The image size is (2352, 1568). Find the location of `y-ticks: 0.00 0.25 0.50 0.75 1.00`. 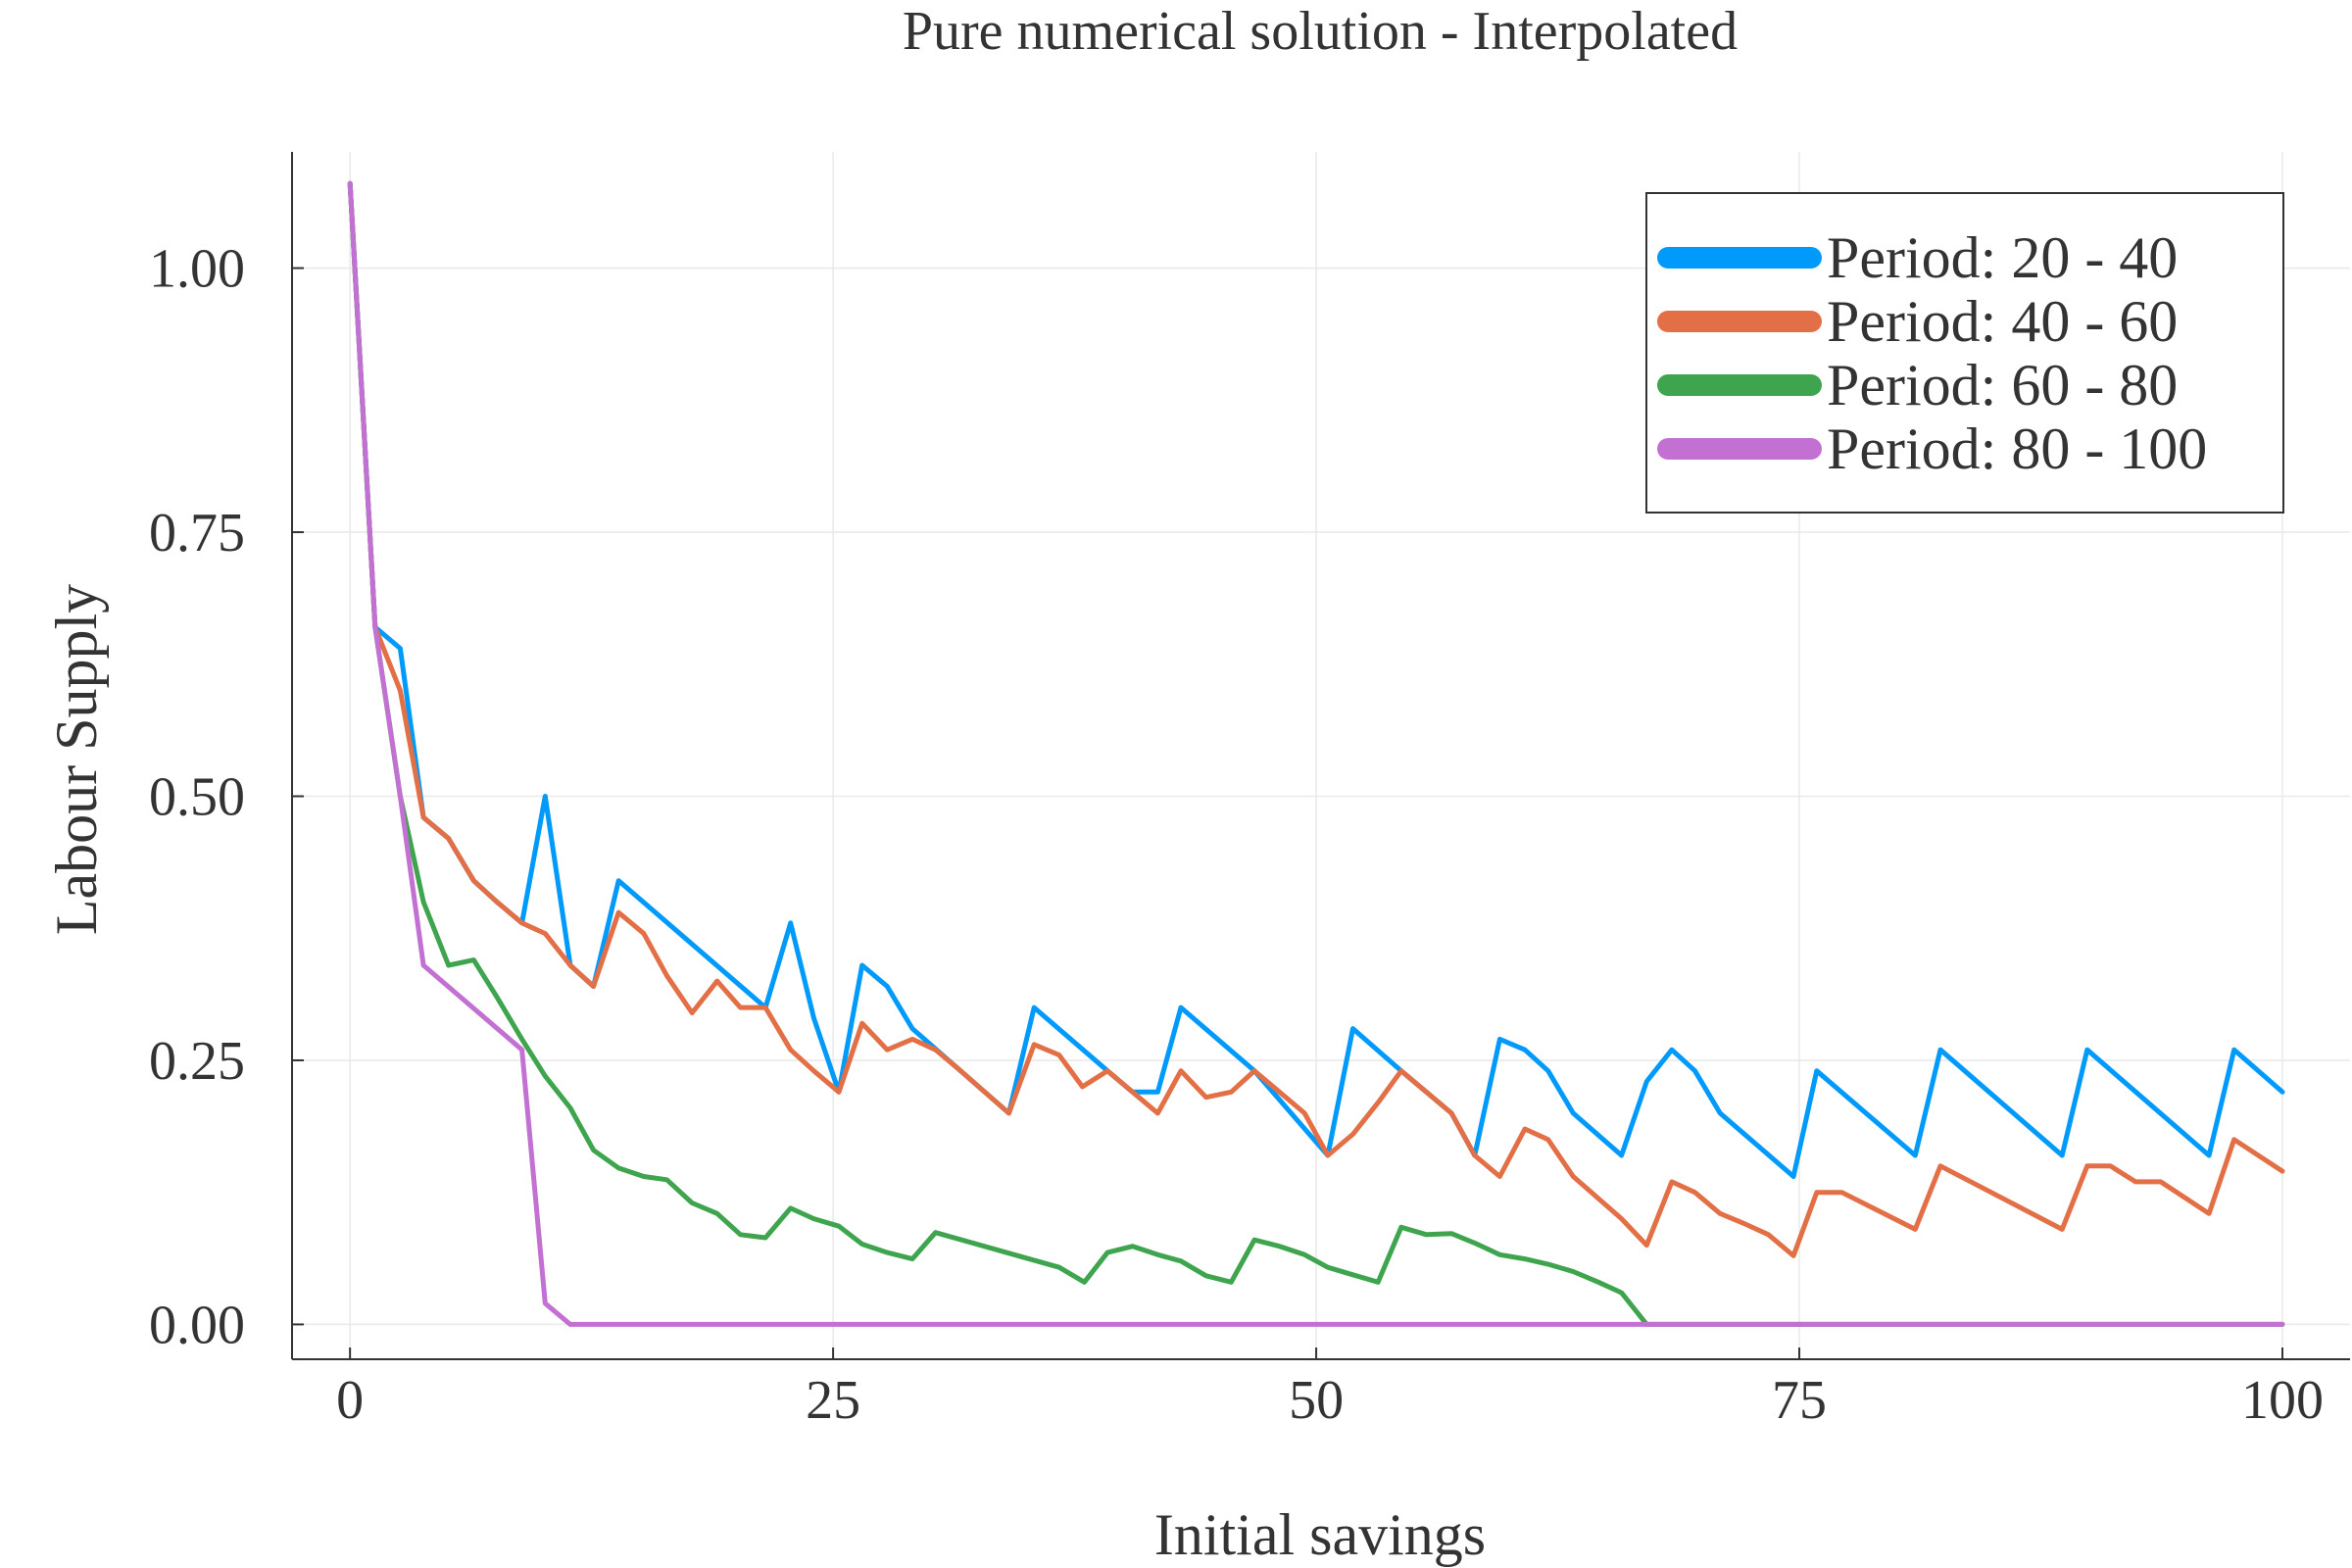

y-ticks: 0.00 0.25 0.50 0.75 1.00 is located at coordinates (226, 797).